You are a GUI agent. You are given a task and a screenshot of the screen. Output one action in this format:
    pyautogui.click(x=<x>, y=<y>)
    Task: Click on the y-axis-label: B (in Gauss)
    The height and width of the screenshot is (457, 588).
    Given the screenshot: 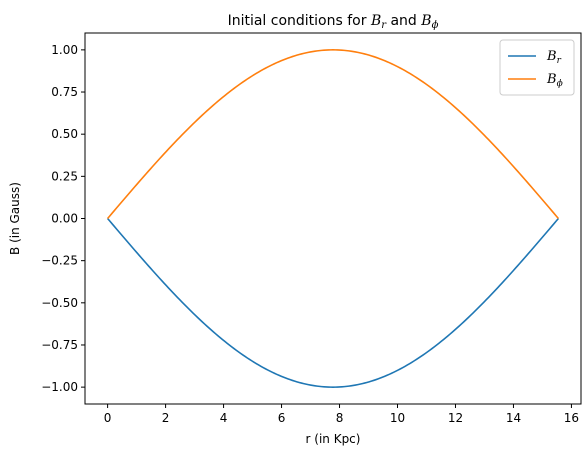 What is the action you would take?
    pyautogui.click(x=15, y=218)
    